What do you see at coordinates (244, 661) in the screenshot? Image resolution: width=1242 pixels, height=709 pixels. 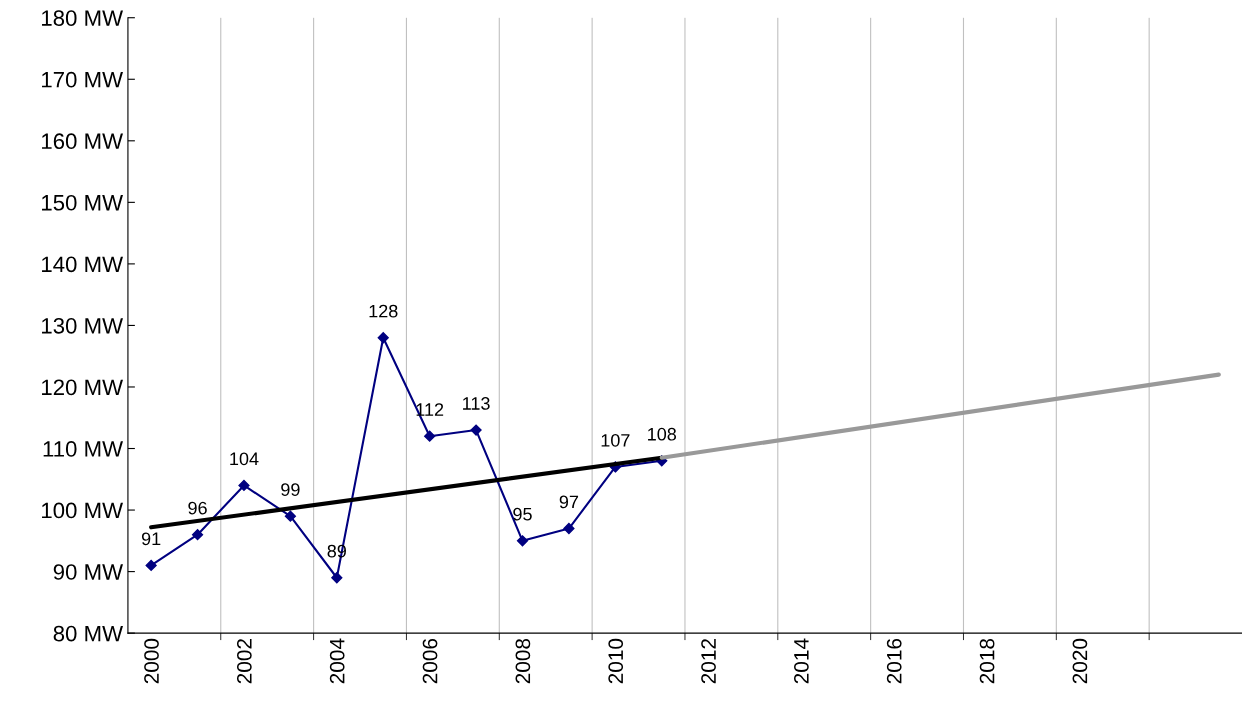 I see `x-tick-label: 2002` at bounding box center [244, 661].